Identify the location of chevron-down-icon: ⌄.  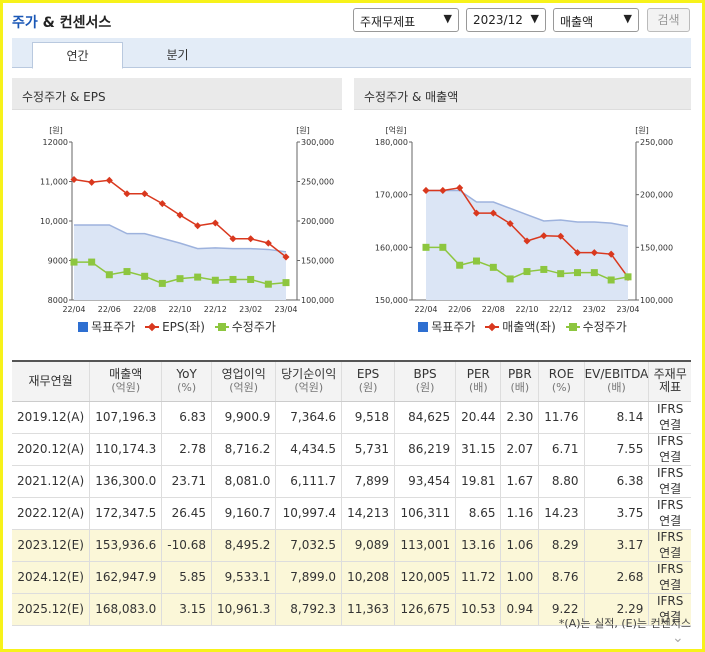
(678, 638).